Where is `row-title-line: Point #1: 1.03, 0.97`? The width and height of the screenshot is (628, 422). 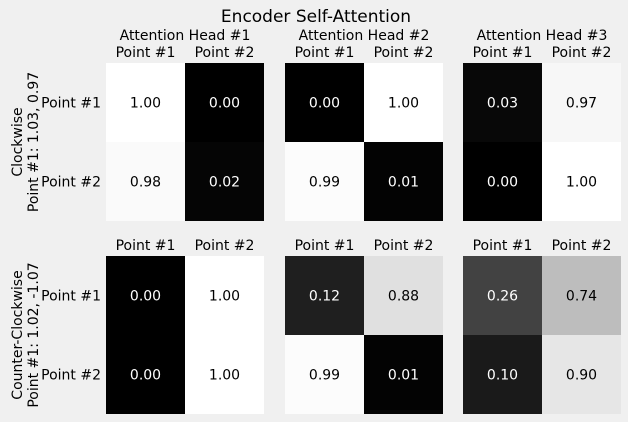
row-title-line: Point #1: 1.03, 0.97 is located at coordinates (34, 142).